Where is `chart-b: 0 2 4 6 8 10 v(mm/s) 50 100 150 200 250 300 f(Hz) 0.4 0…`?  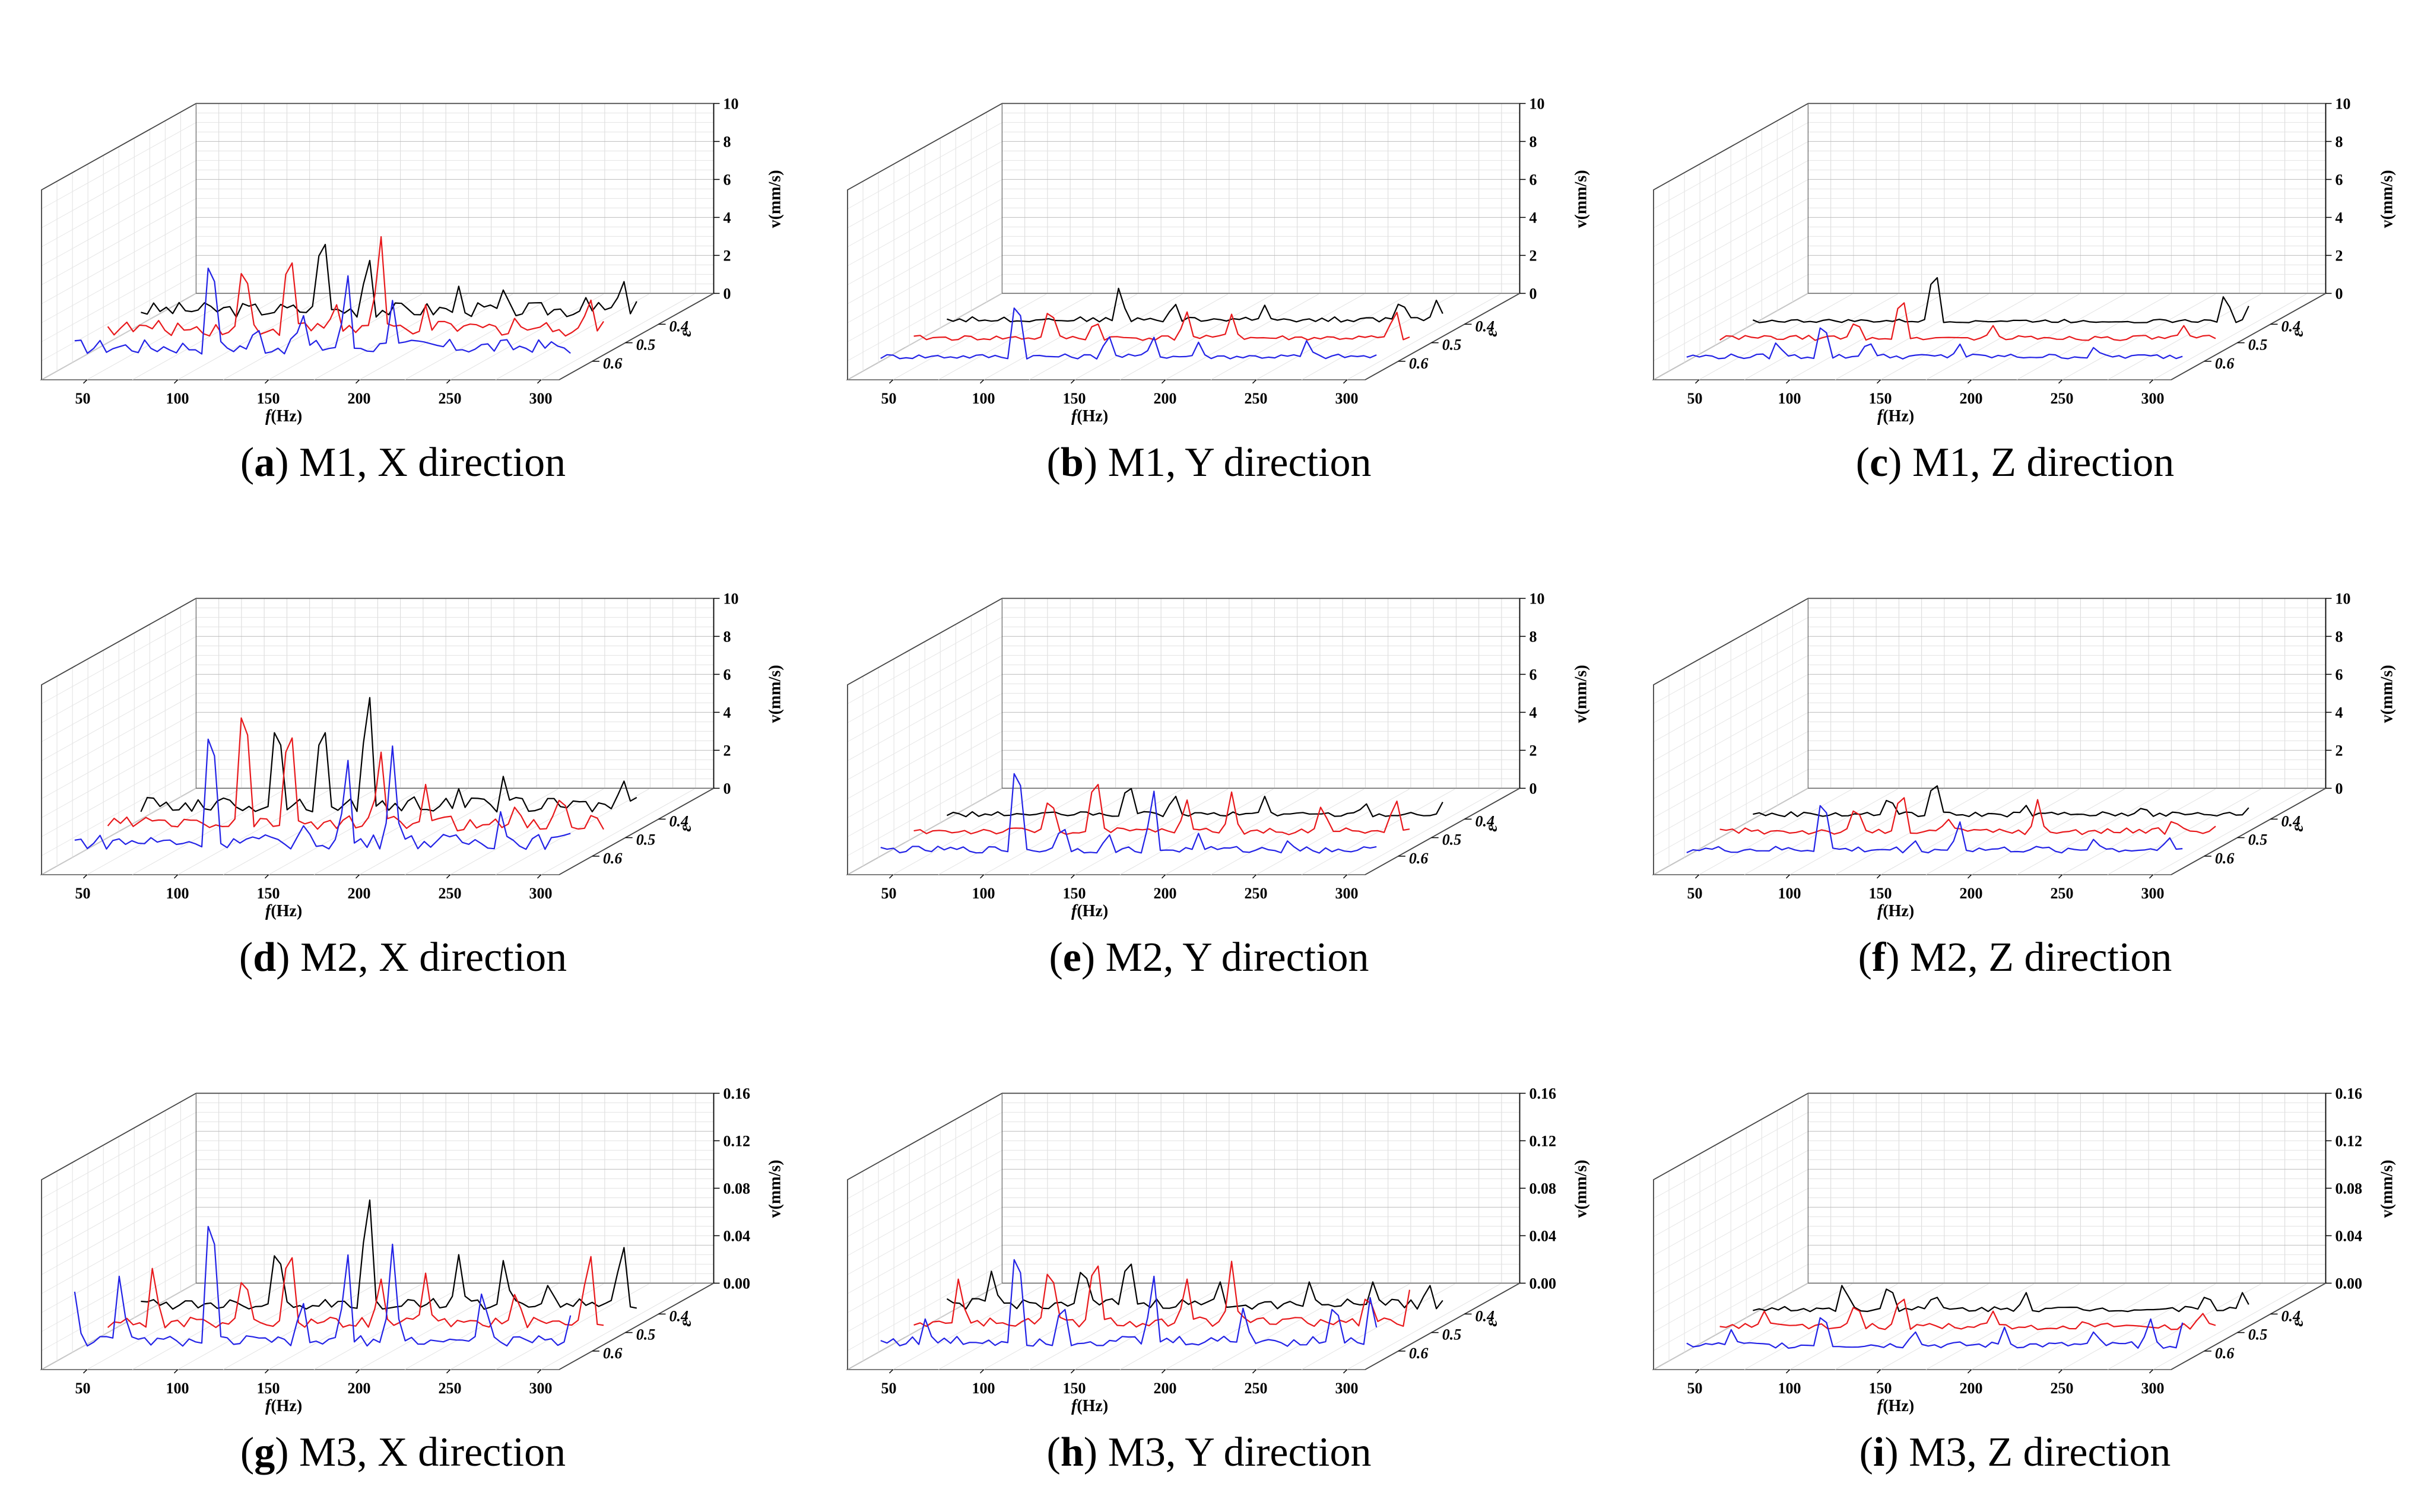
chart-b: 0 2 4 6 8 10 v(mm/s) 50 100 150 200 250 300 f(Hz) 0.4 0… is located at coordinates (1218, 260).